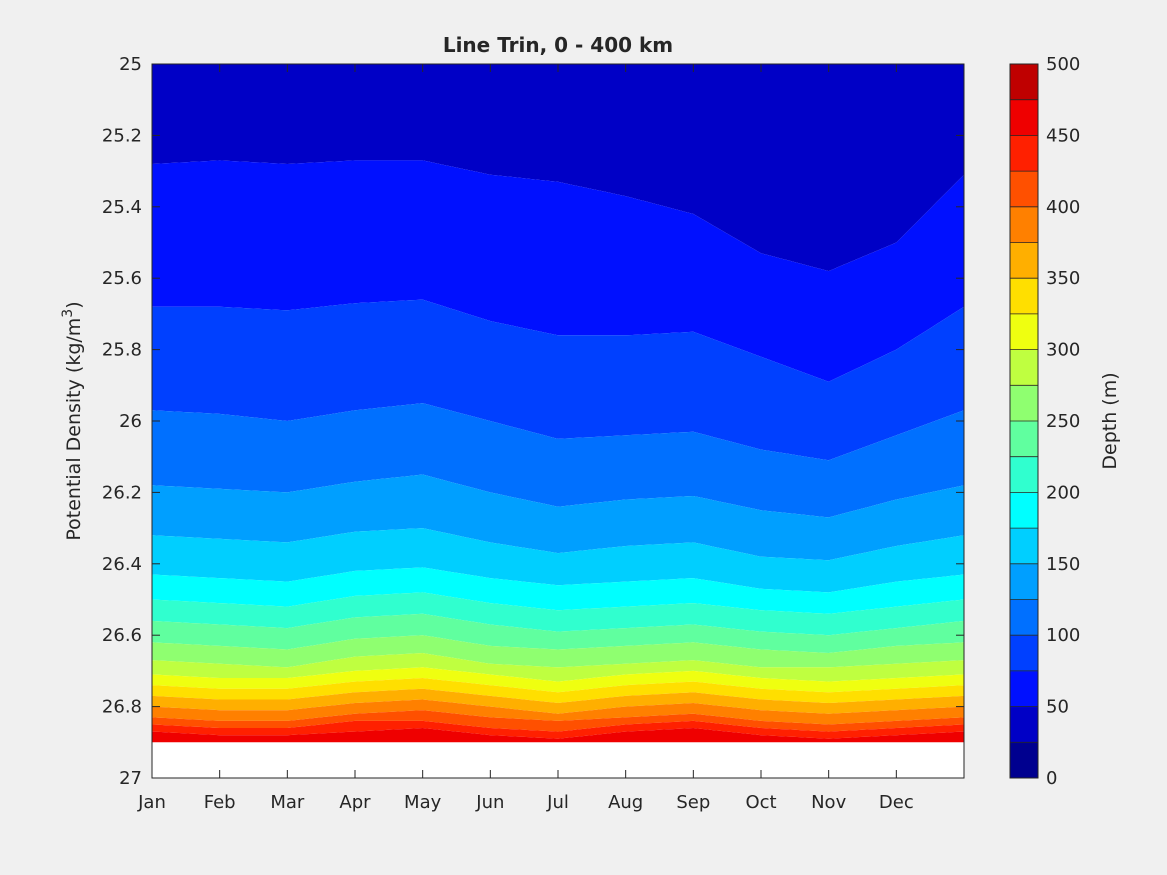  What do you see at coordinates (130, 421) in the screenshot?
I see `y-tick-label: 26` at bounding box center [130, 421].